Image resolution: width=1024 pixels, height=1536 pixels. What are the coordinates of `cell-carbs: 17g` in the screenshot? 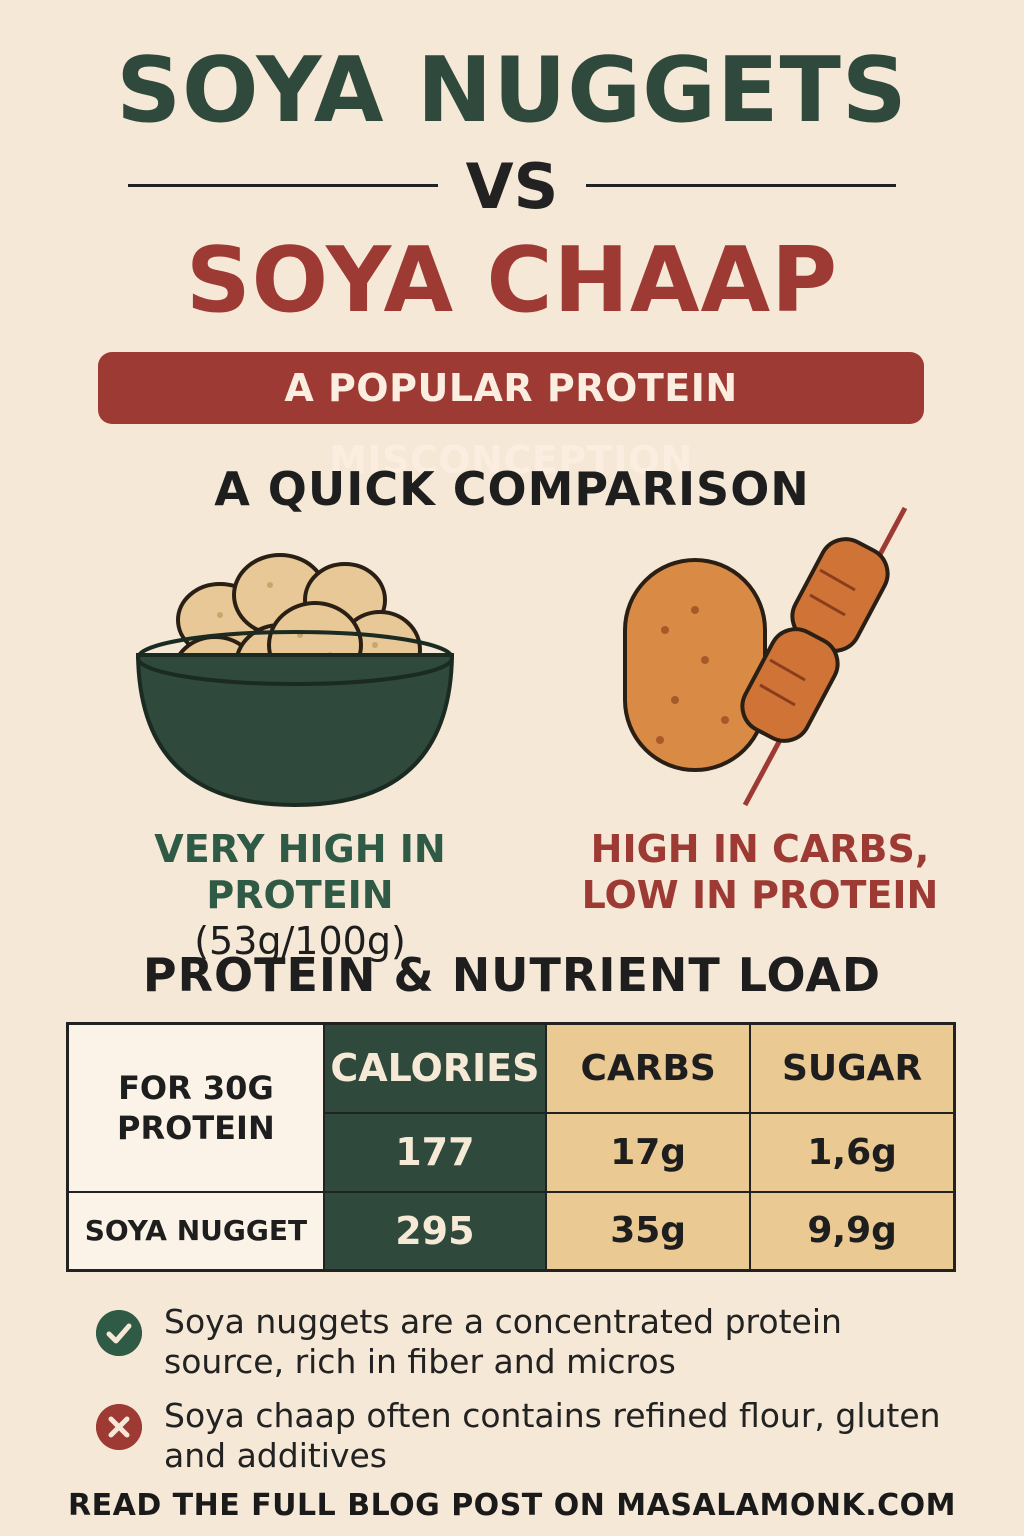 It's located at (648, 1152).